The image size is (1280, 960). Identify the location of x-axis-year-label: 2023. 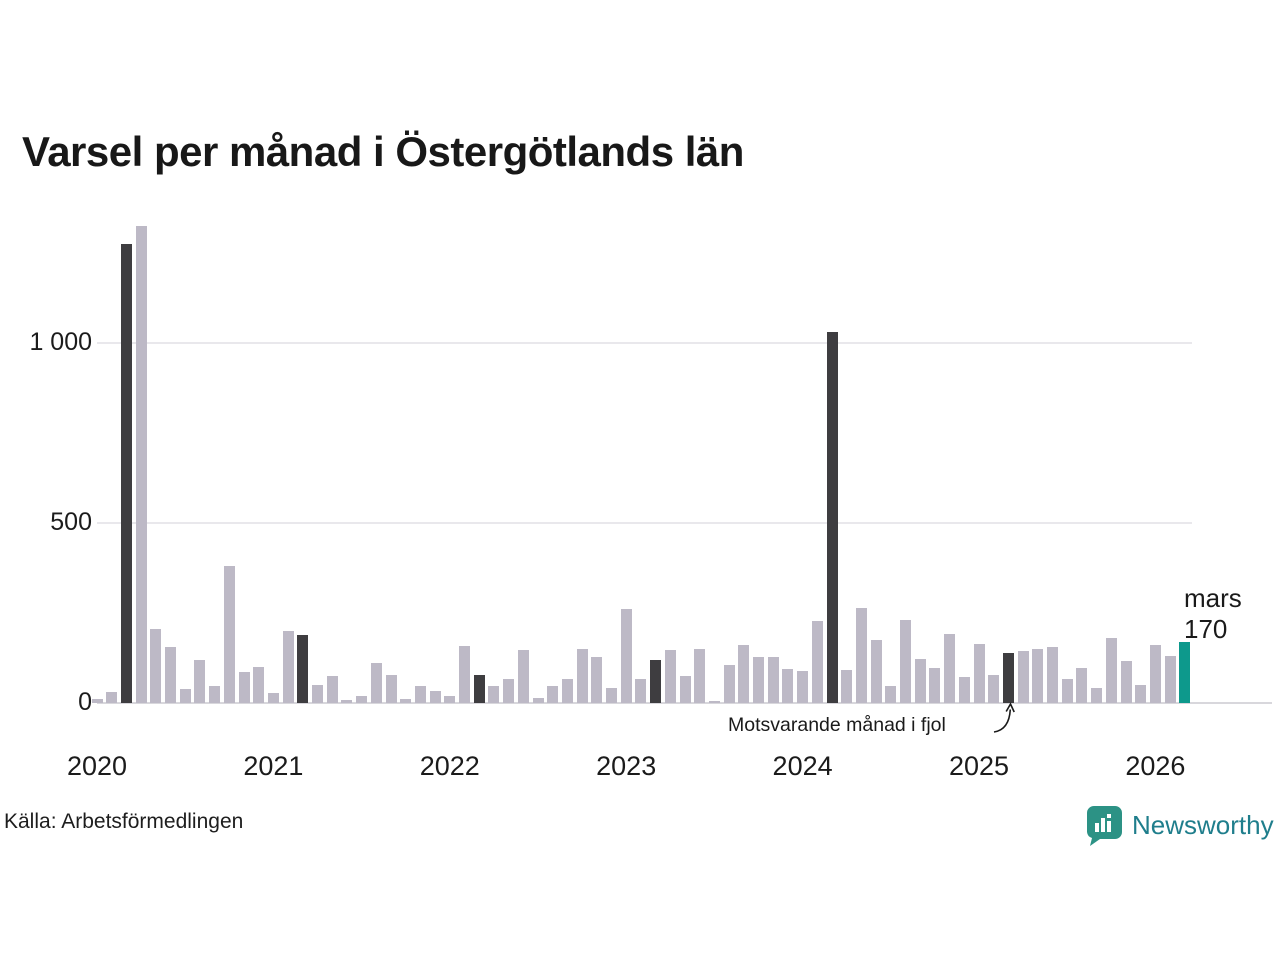
(626, 766).